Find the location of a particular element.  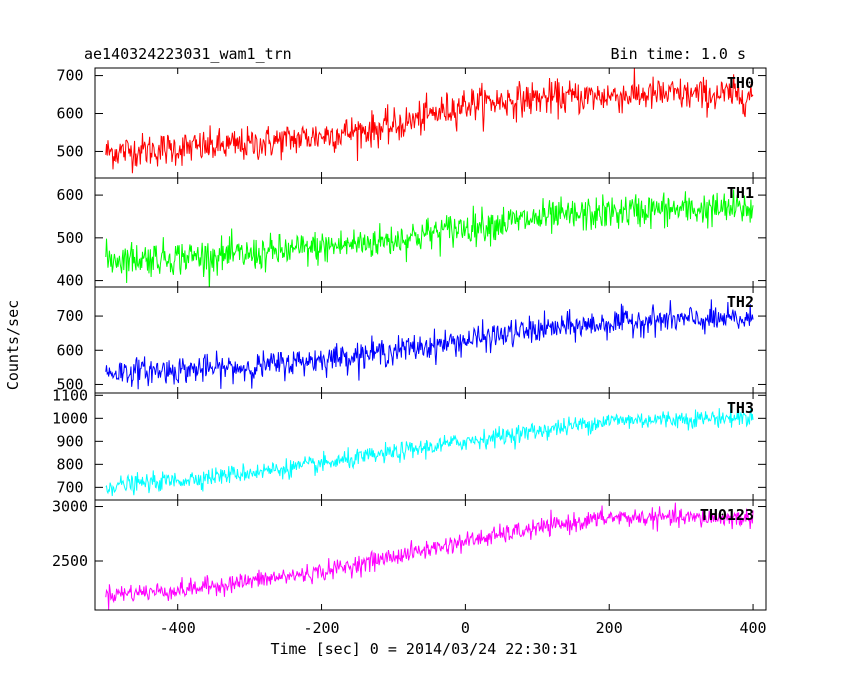

panel-label-th1: TH1 is located at coordinates (740, 193).